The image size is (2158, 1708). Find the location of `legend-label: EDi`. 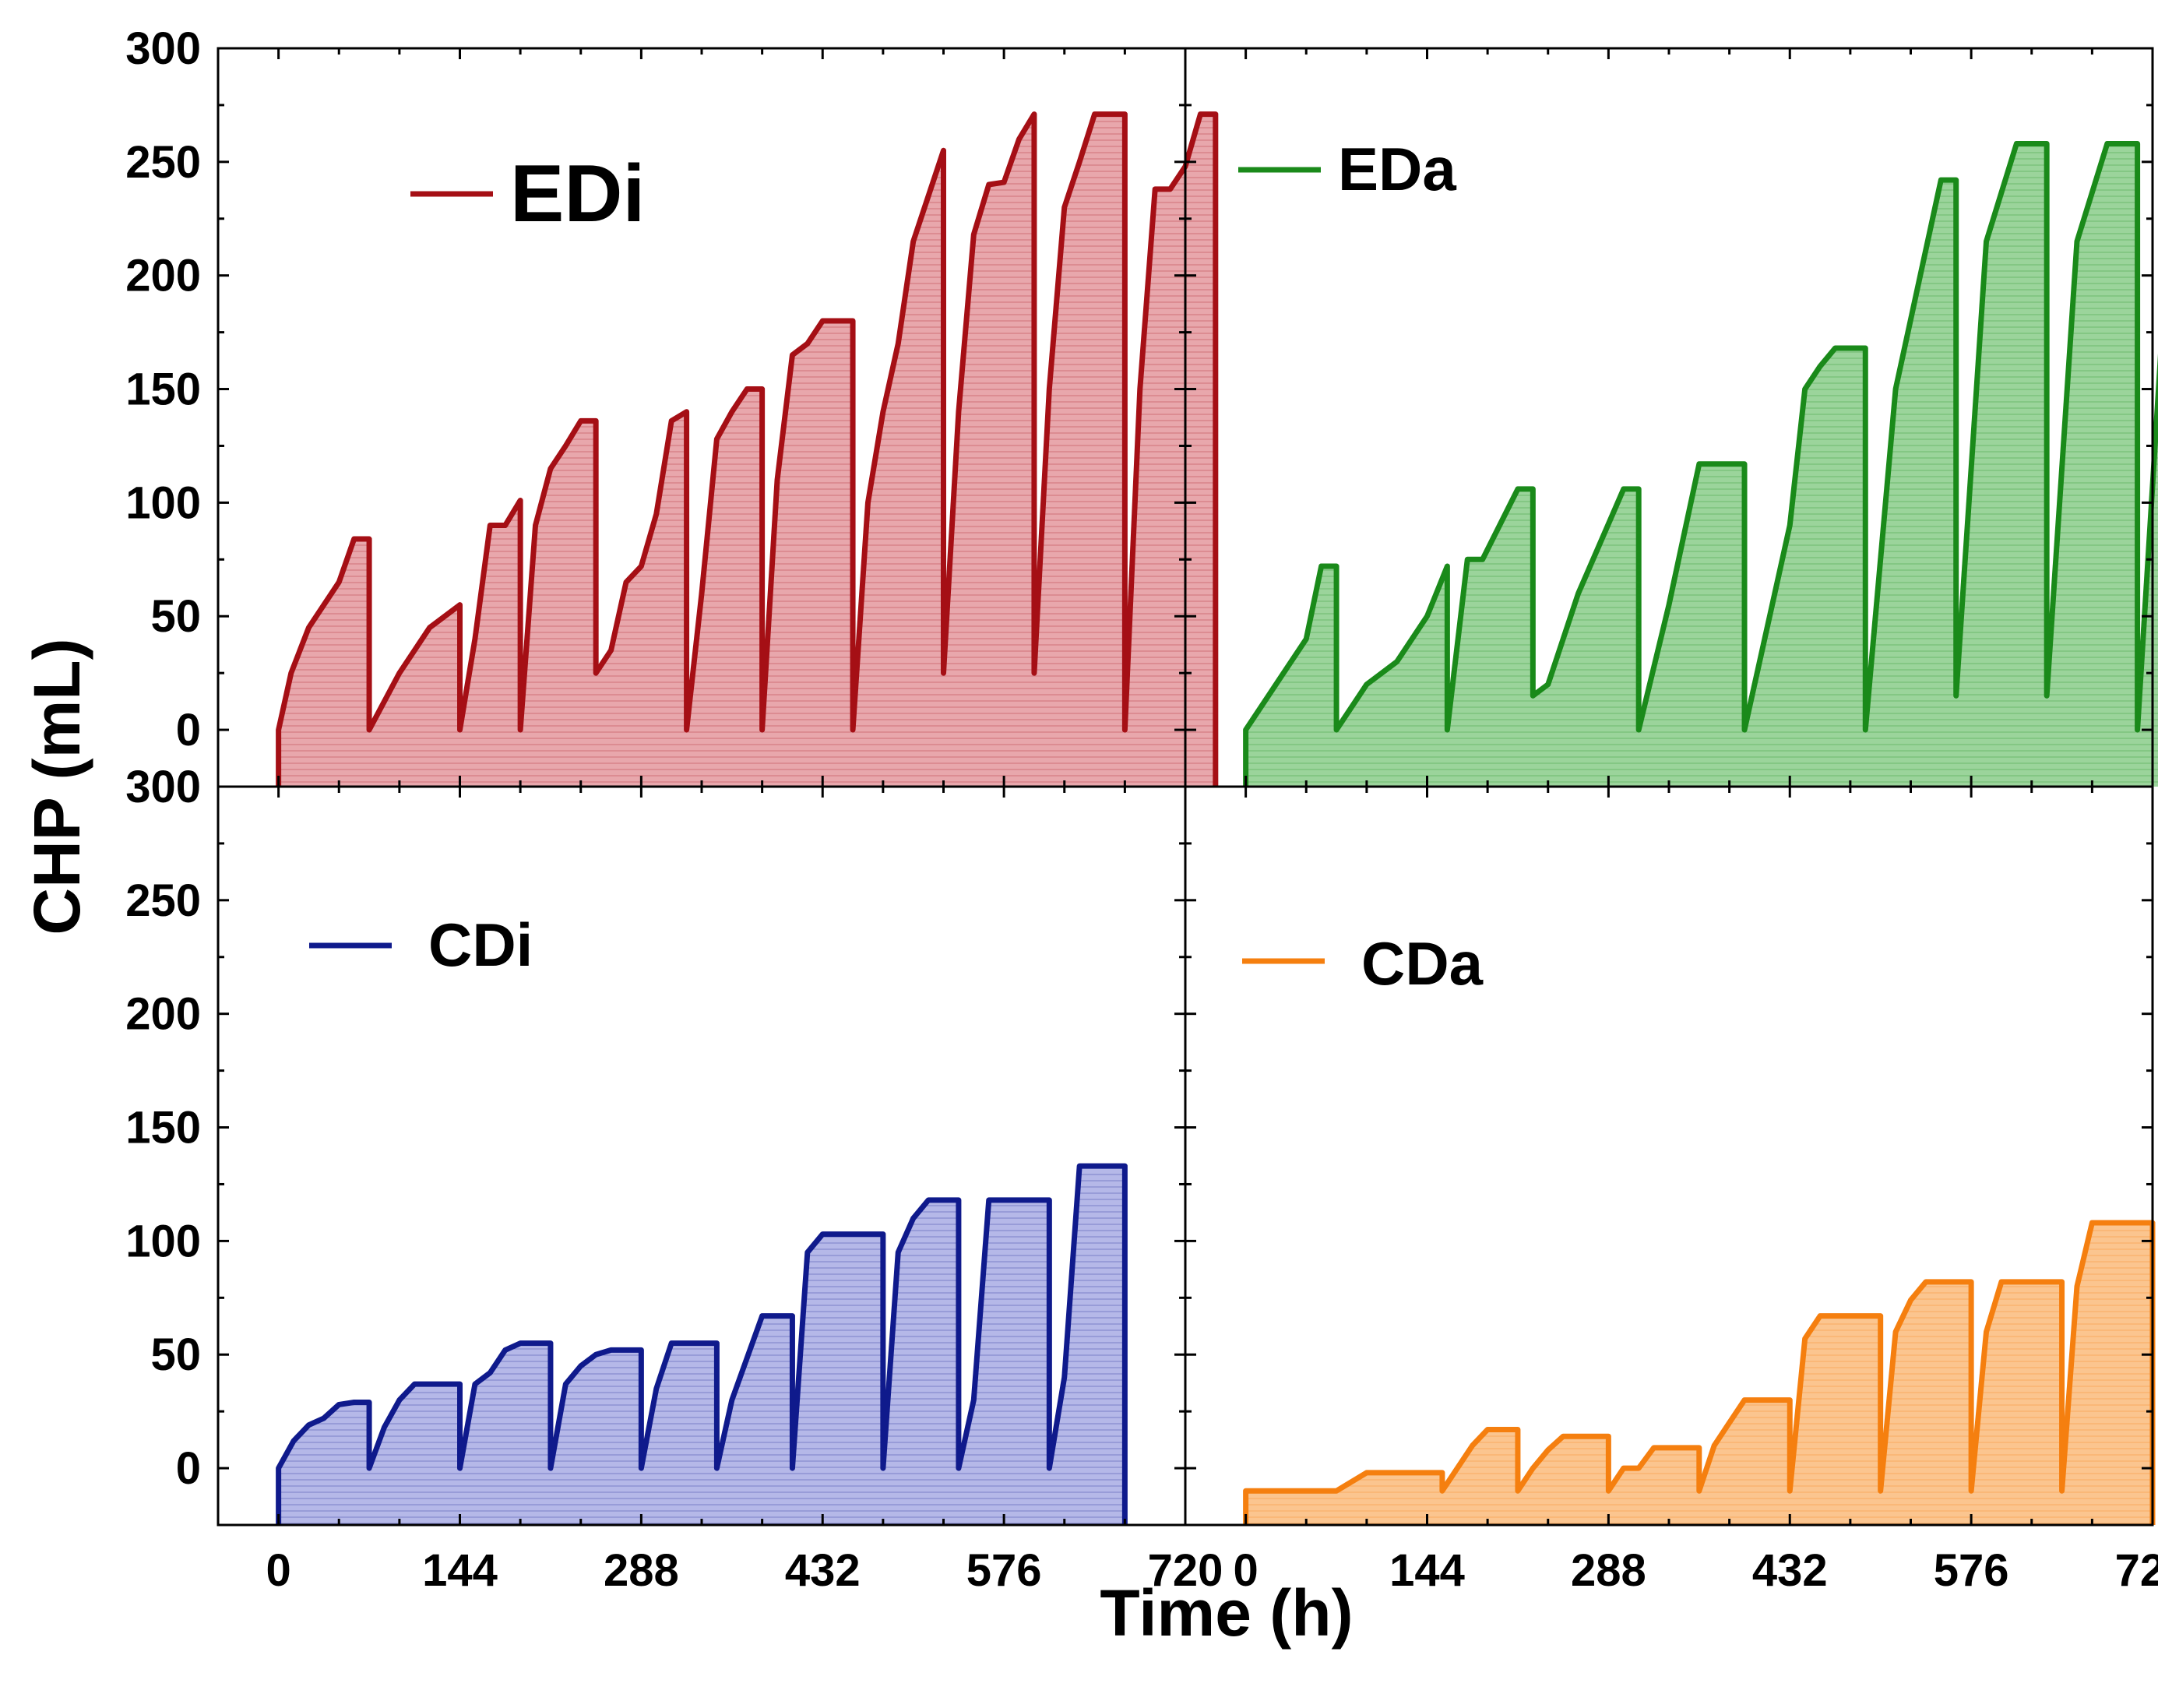

legend-label: EDi is located at coordinates (577, 194).